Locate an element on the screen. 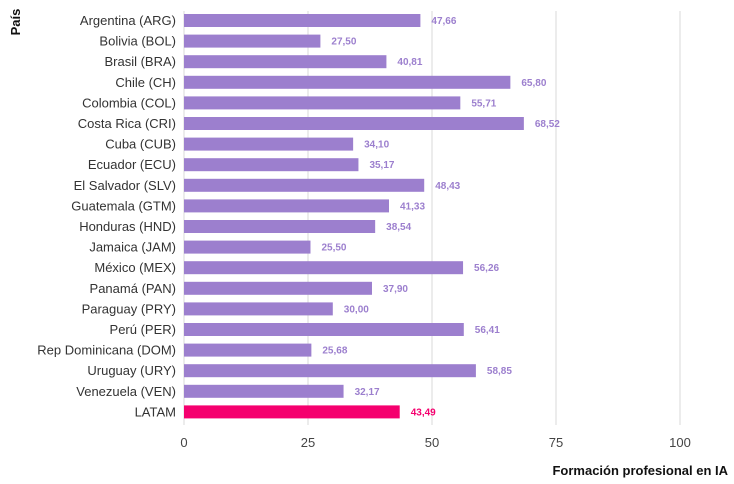 This screenshot has height=484, width=734. category-label-11: Jamaica (JAM) is located at coordinates (132, 247).